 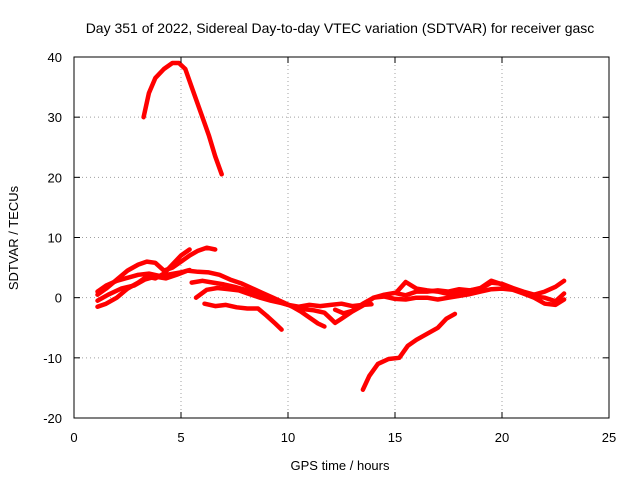 I want to click on y-tick-label: 40, so click(x=55, y=57).